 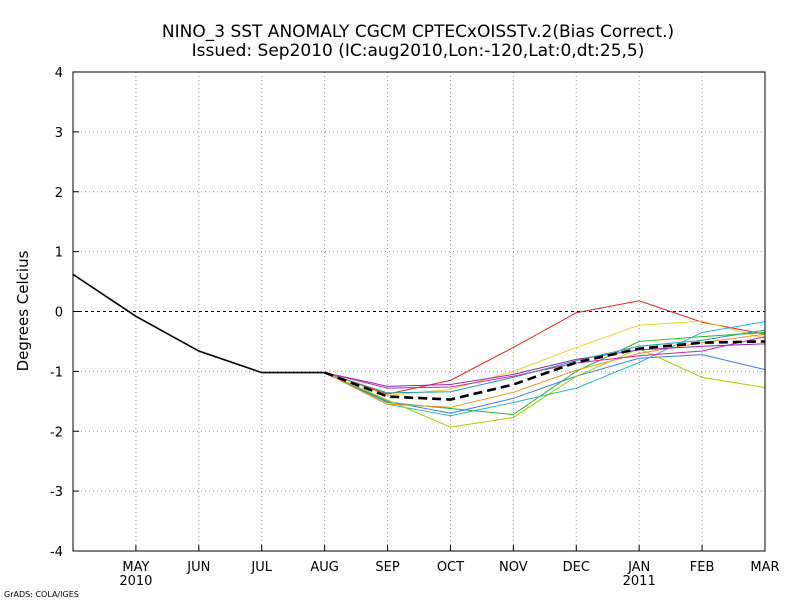 What do you see at coordinates (59, 133) in the screenshot?
I see `y-tick-label: 3` at bounding box center [59, 133].